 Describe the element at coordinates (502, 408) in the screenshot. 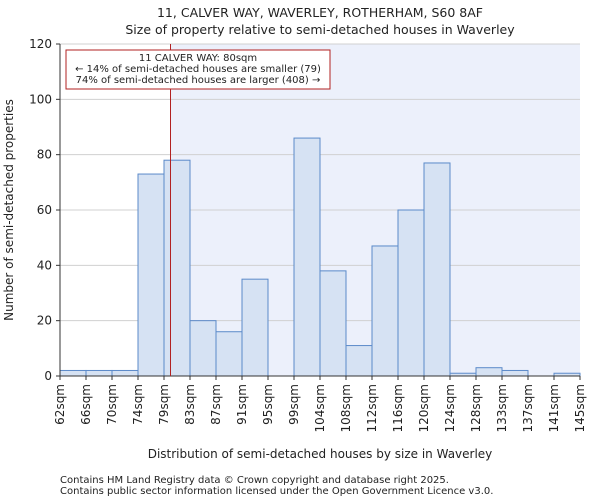

I see `x-tick-133sqm: 133sqm` at that location.